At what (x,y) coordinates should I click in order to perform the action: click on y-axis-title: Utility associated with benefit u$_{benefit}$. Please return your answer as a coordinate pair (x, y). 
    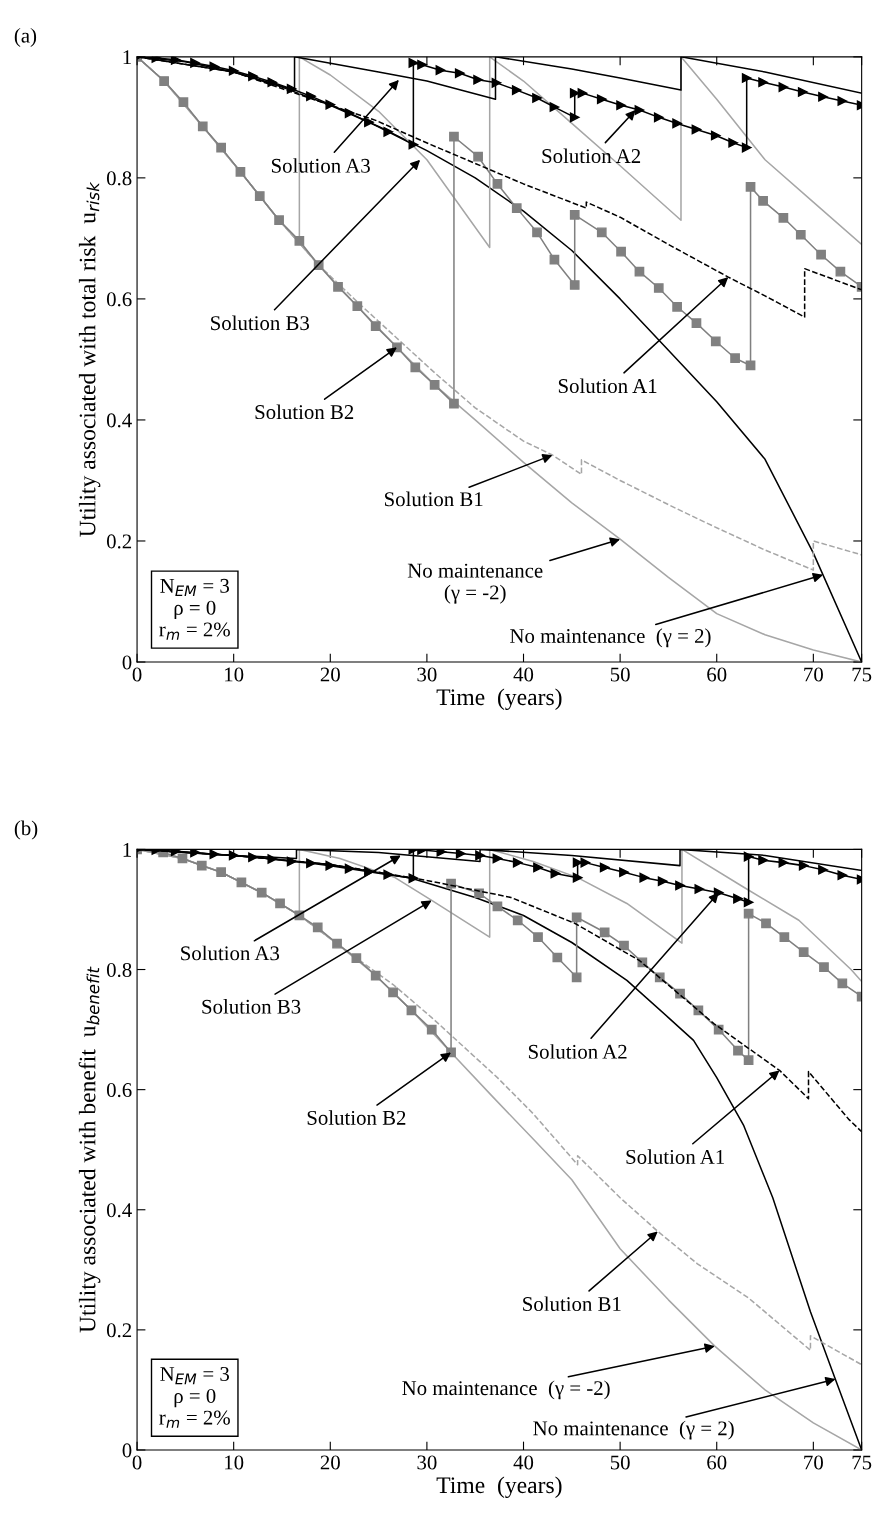
    Looking at the image, I should click on (89, 1149).